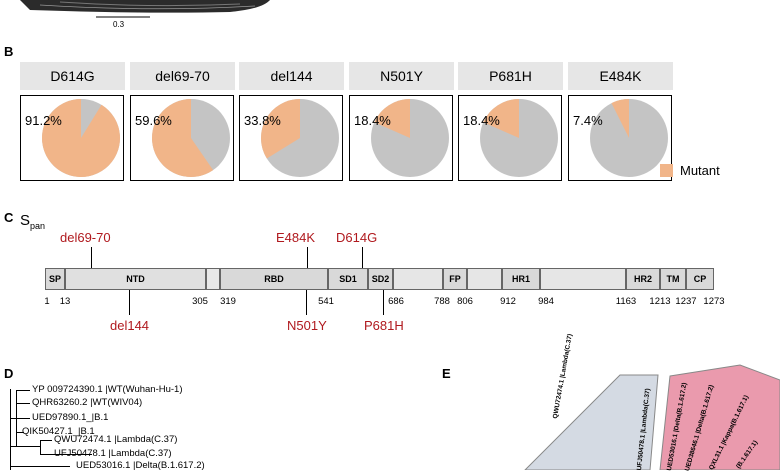  Describe the element at coordinates (348, 279) in the screenshot. I see `domain-sd1: SD1` at that location.